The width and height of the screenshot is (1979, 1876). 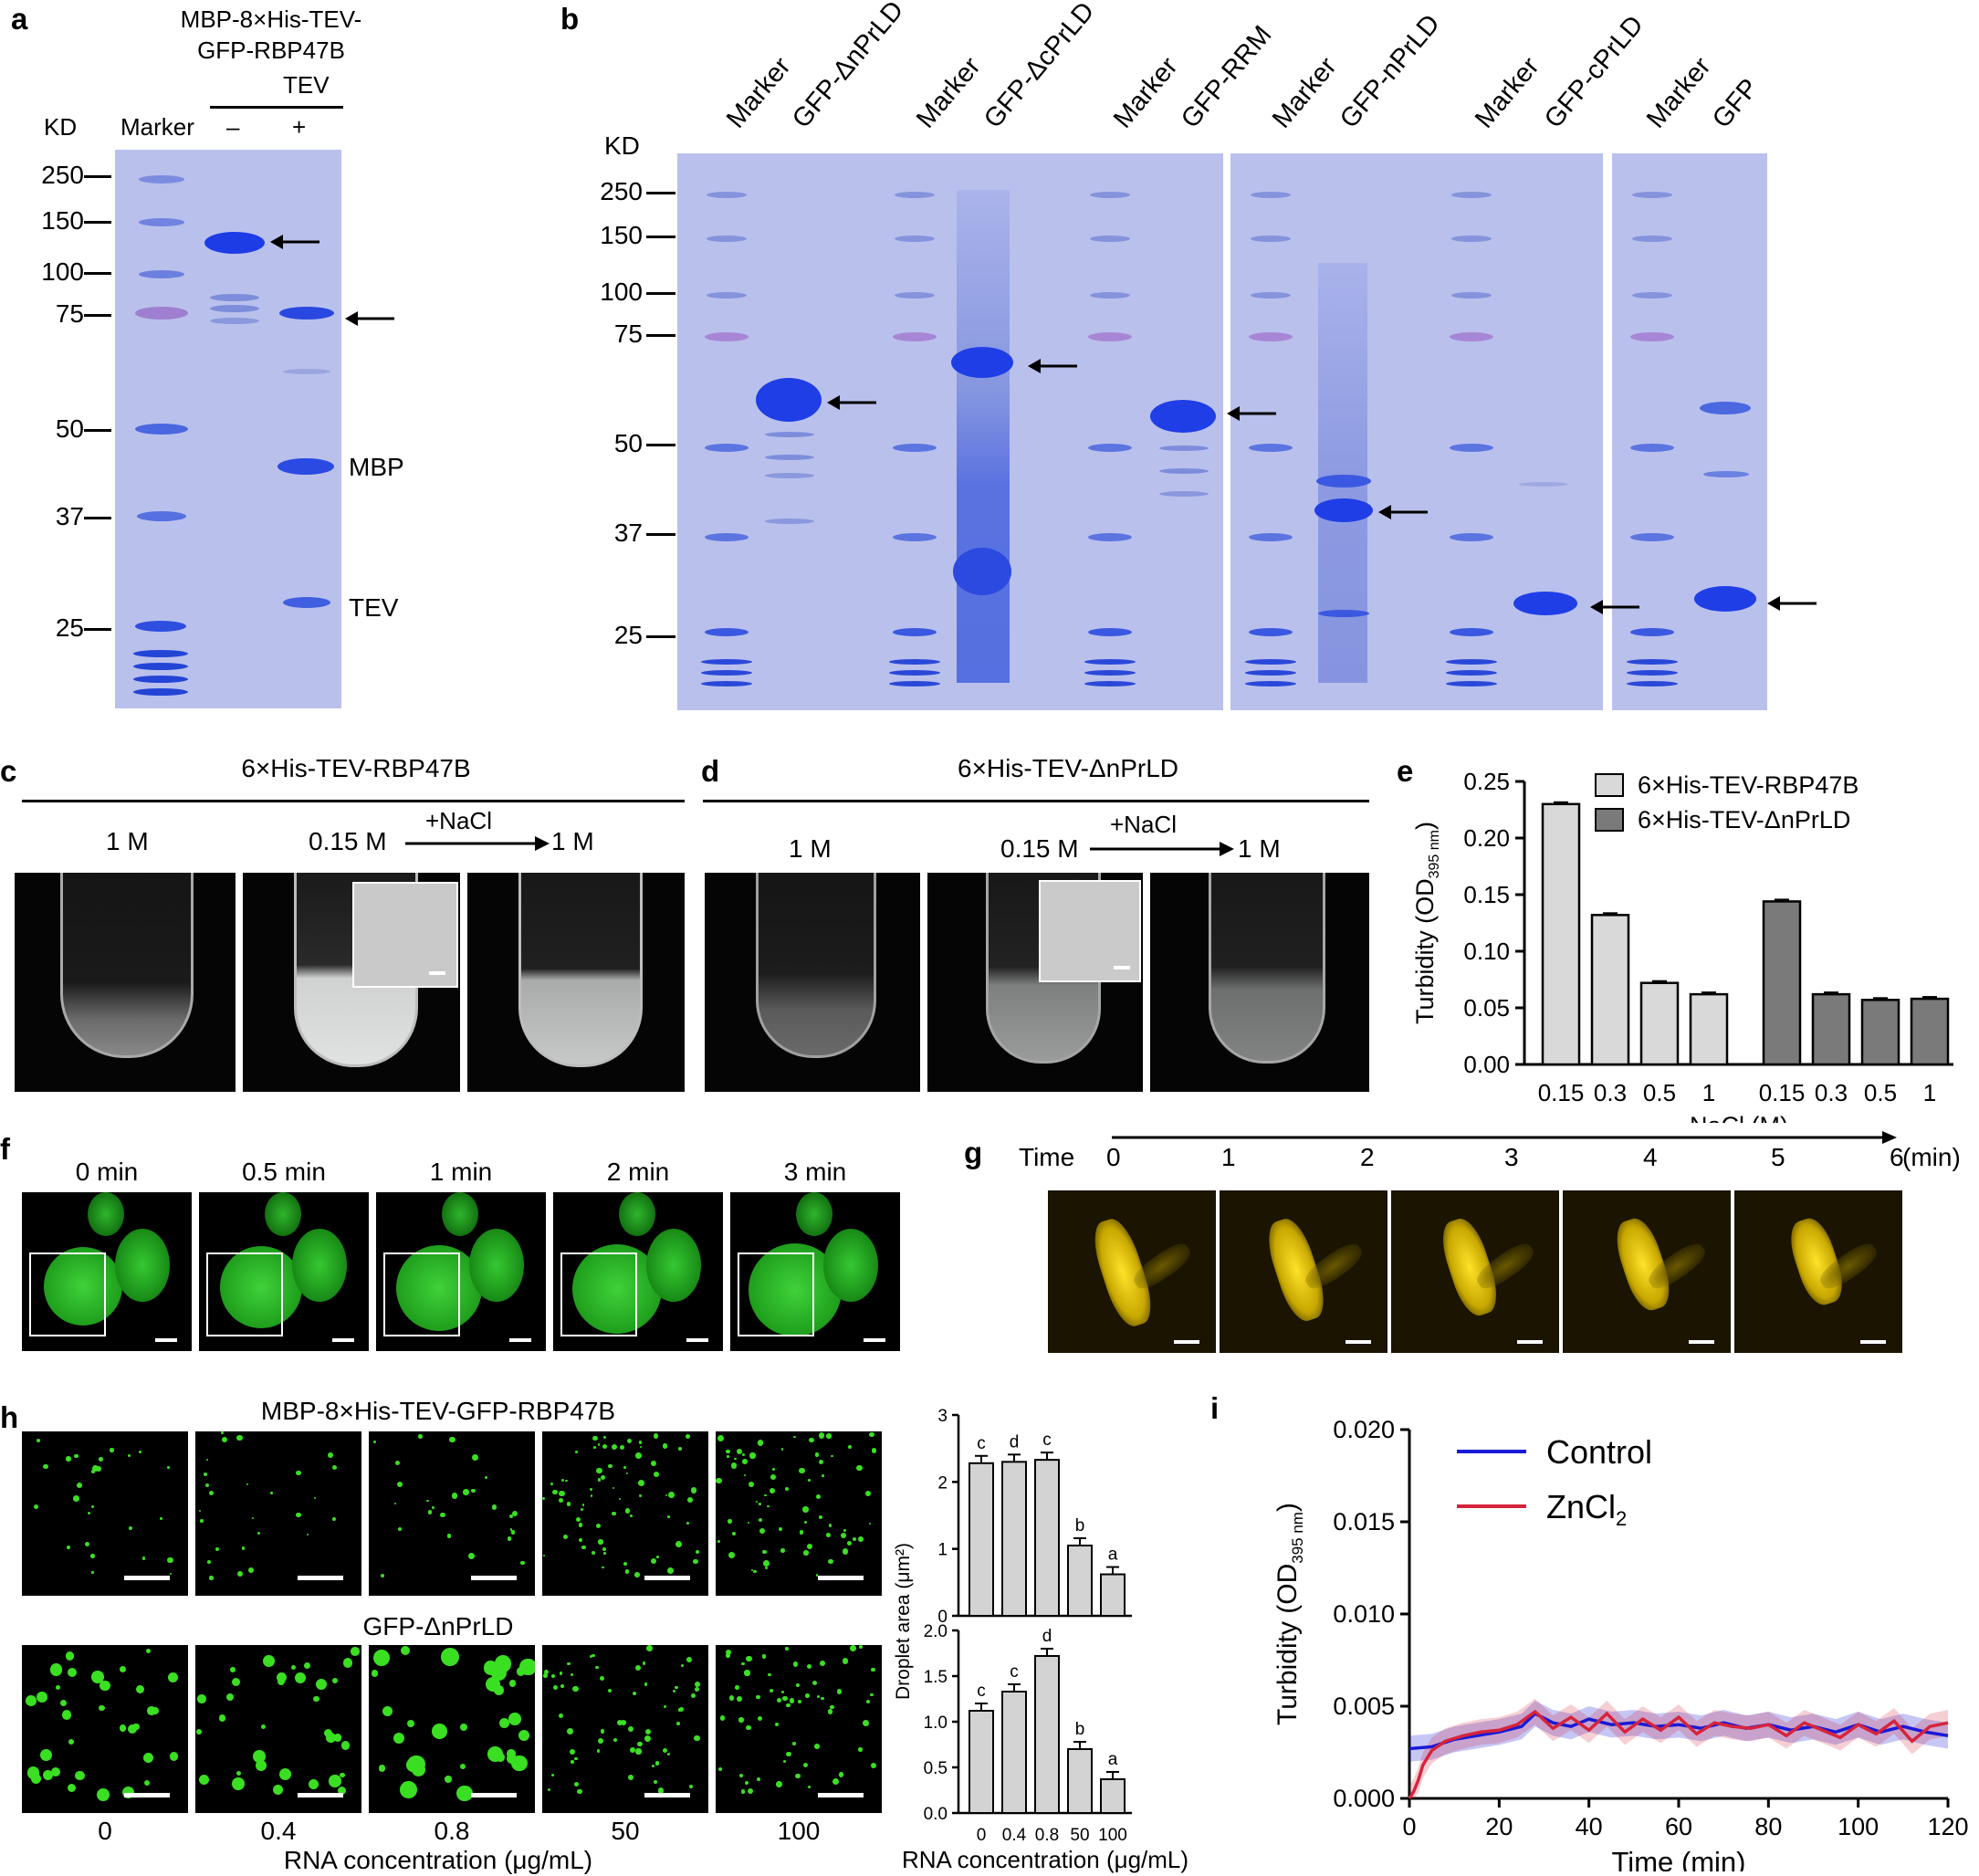 I want to click on y-tick-label: 0.25, so click(x=1486, y=781).